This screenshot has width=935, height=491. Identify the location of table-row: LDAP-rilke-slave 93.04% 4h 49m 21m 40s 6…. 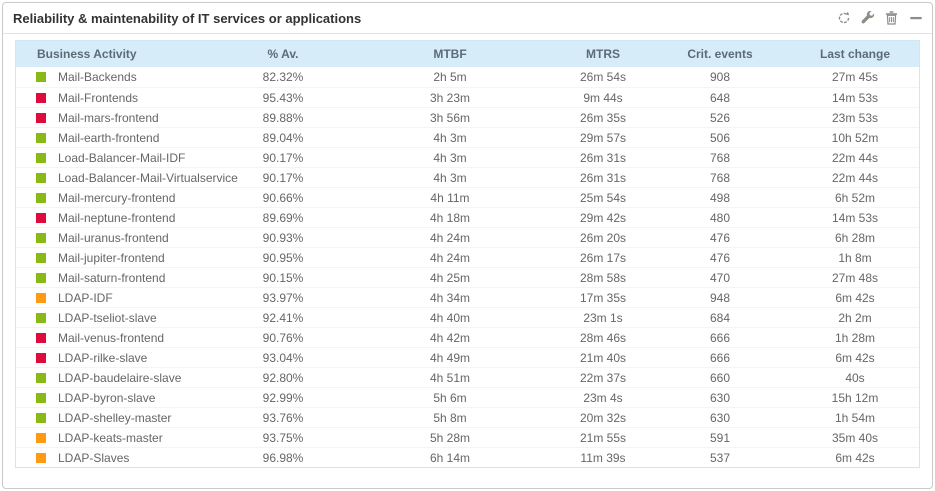
(467, 357).